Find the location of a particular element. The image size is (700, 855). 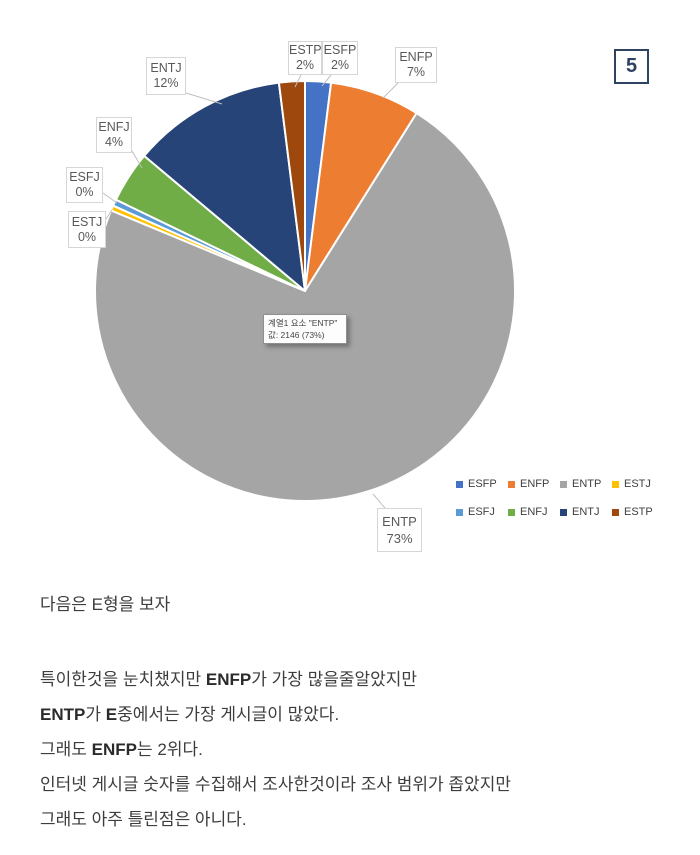

pie-label-name: ESFJ is located at coordinates (84, 177).